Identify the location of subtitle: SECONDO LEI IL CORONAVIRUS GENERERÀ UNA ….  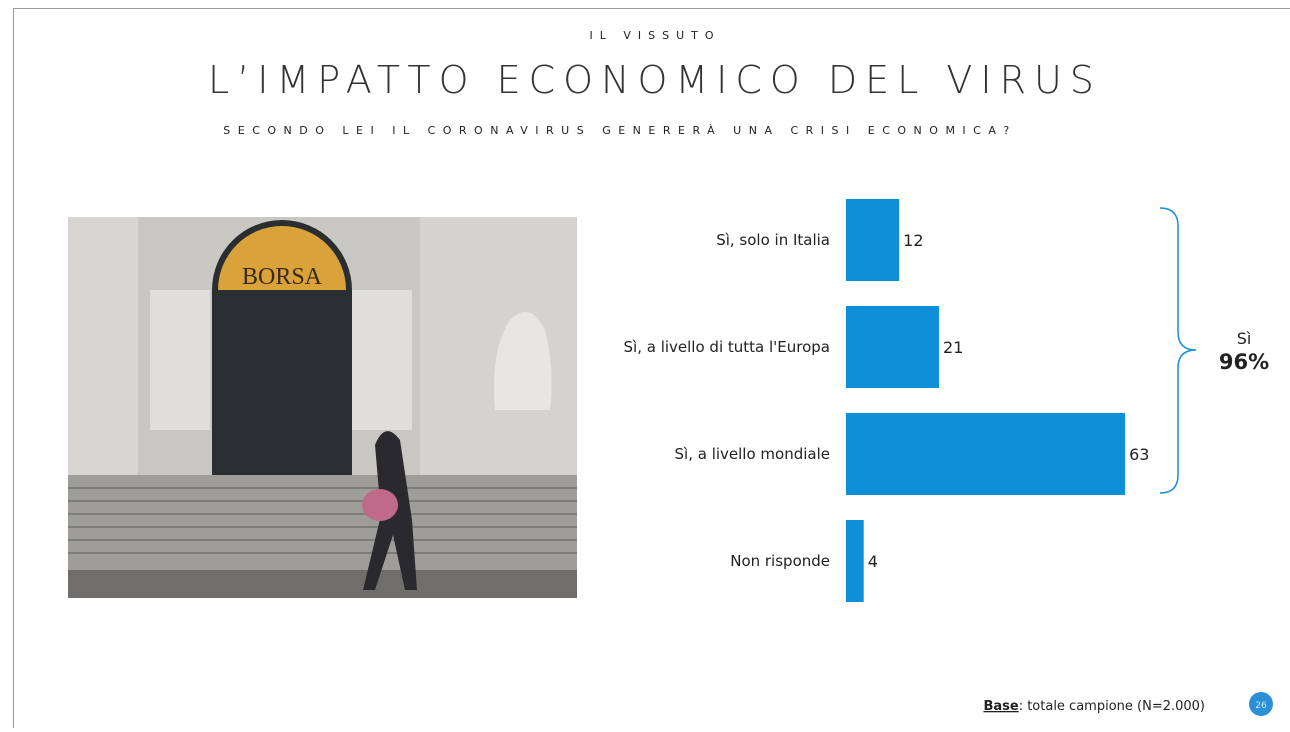
(619, 130).